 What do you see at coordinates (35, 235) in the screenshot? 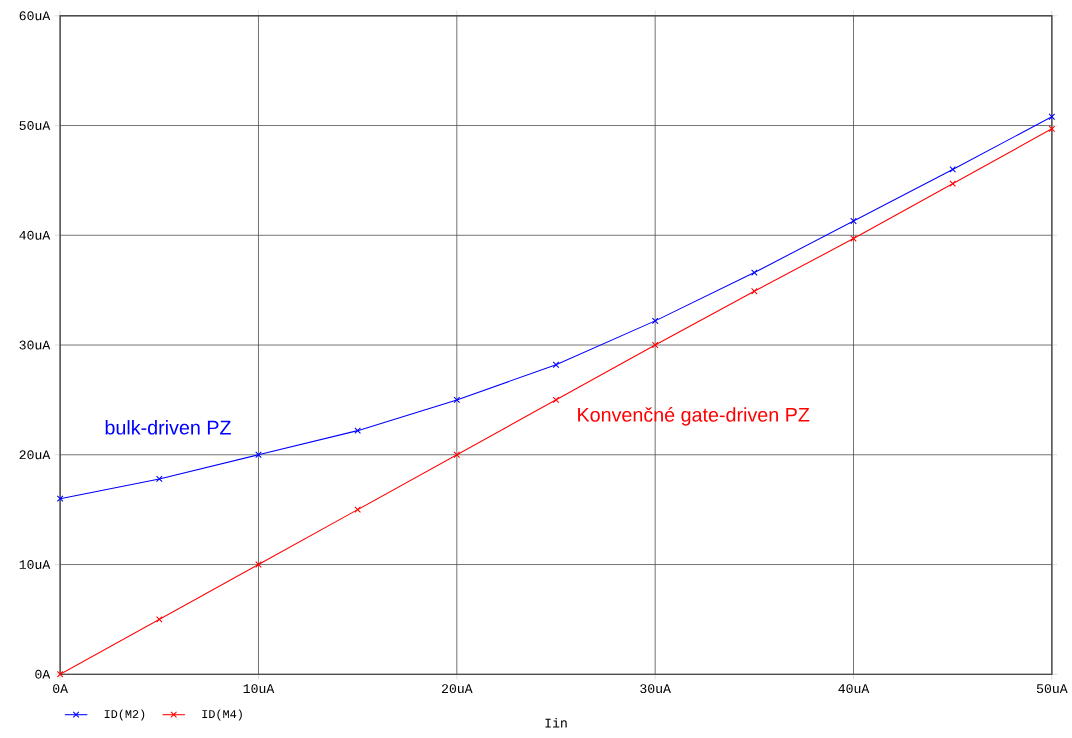
I see `y-tick-label: 40uA` at bounding box center [35, 235].